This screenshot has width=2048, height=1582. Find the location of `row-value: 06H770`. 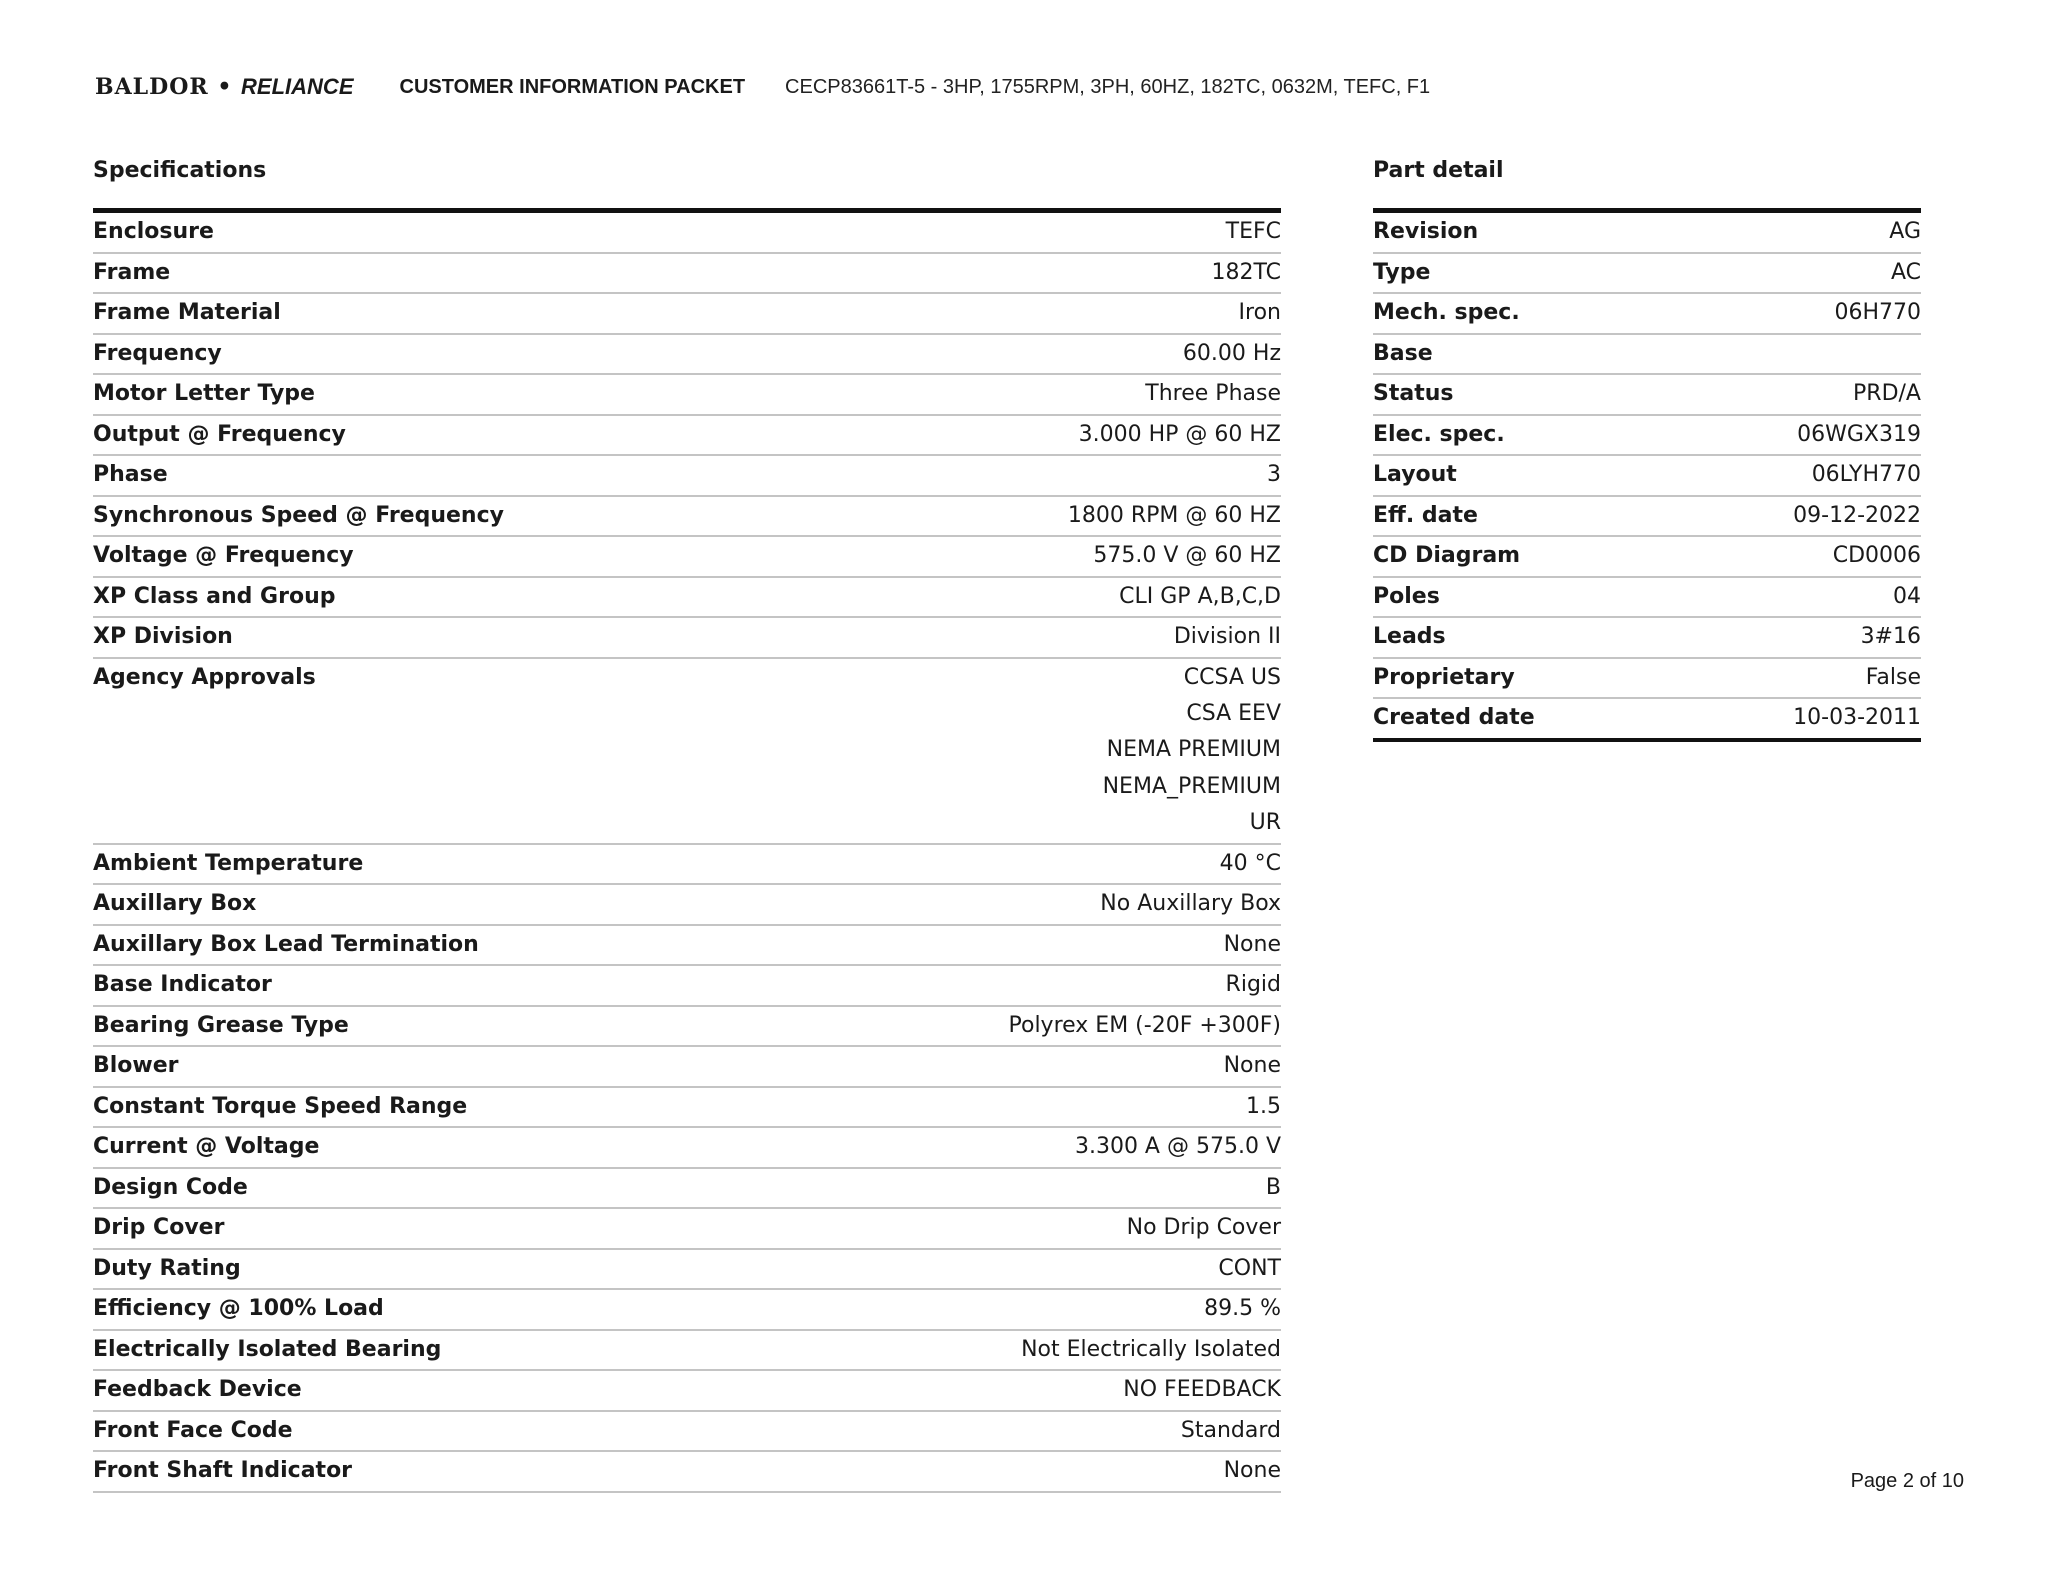

row-value: 06H770 is located at coordinates (1877, 313).